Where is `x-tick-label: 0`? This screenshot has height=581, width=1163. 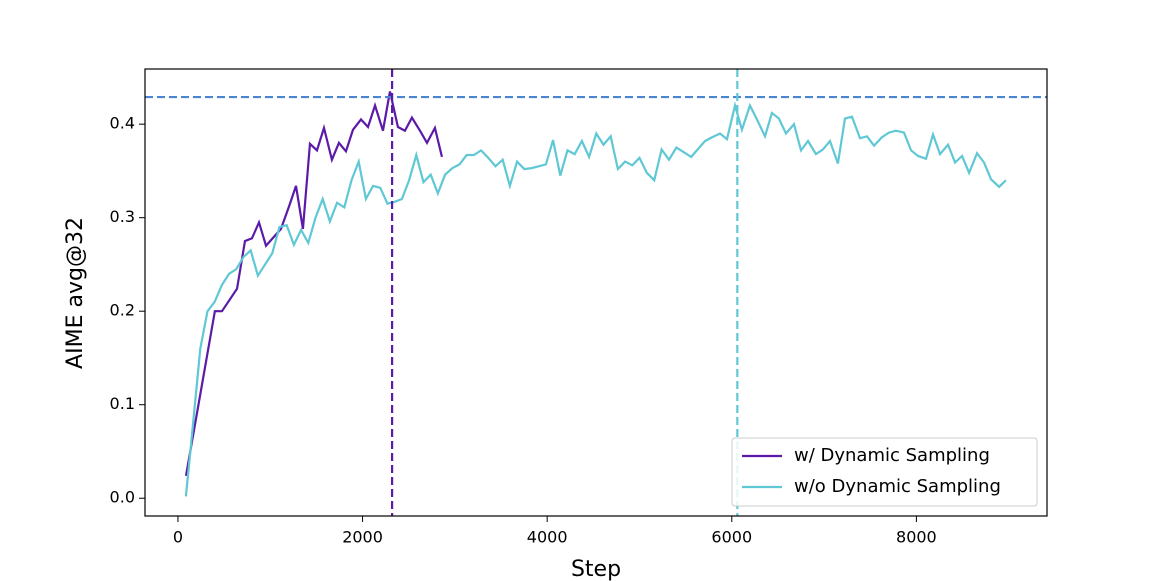
x-tick-label: 0 is located at coordinates (178, 537).